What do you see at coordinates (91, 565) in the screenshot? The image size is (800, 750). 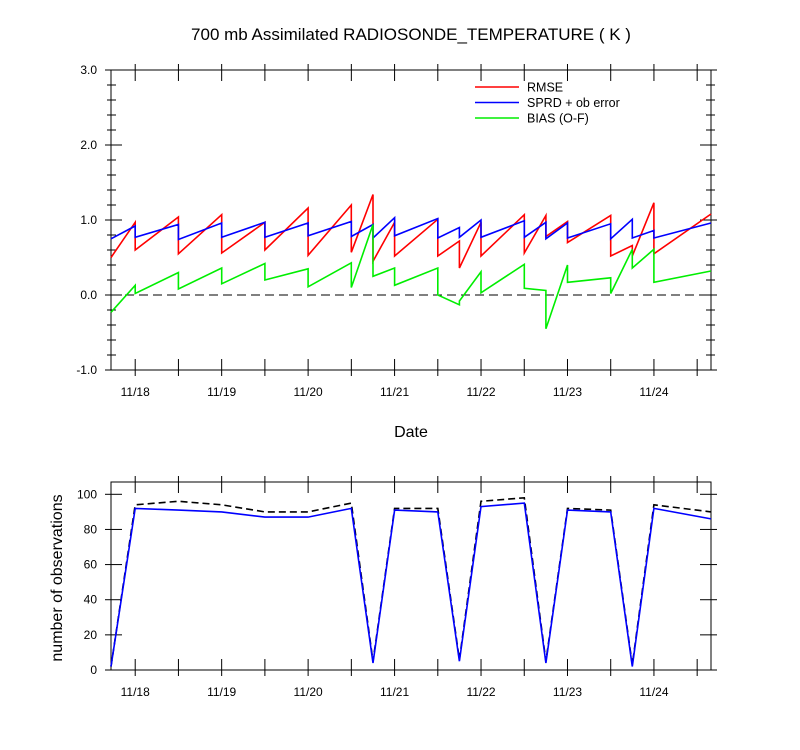 I see `bottom-y-tick-label: 60` at bounding box center [91, 565].